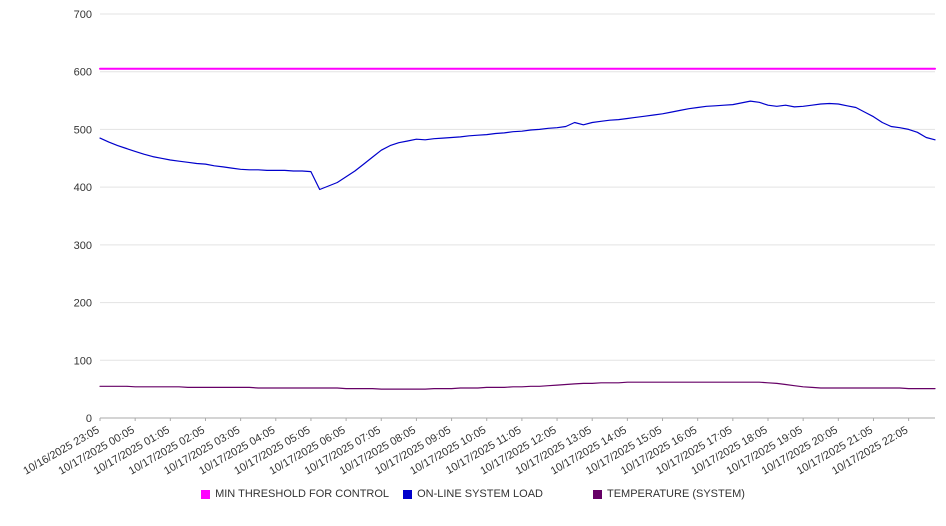 The height and width of the screenshot is (526, 946). Describe the element at coordinates (480, 494) in the screenshot. I see `legend-label: ON-LINE SYSTEM LOAD` at that location.